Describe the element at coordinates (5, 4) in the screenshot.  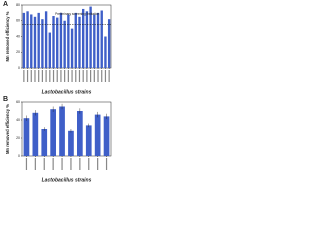
I see `panel-label: A` at that location.